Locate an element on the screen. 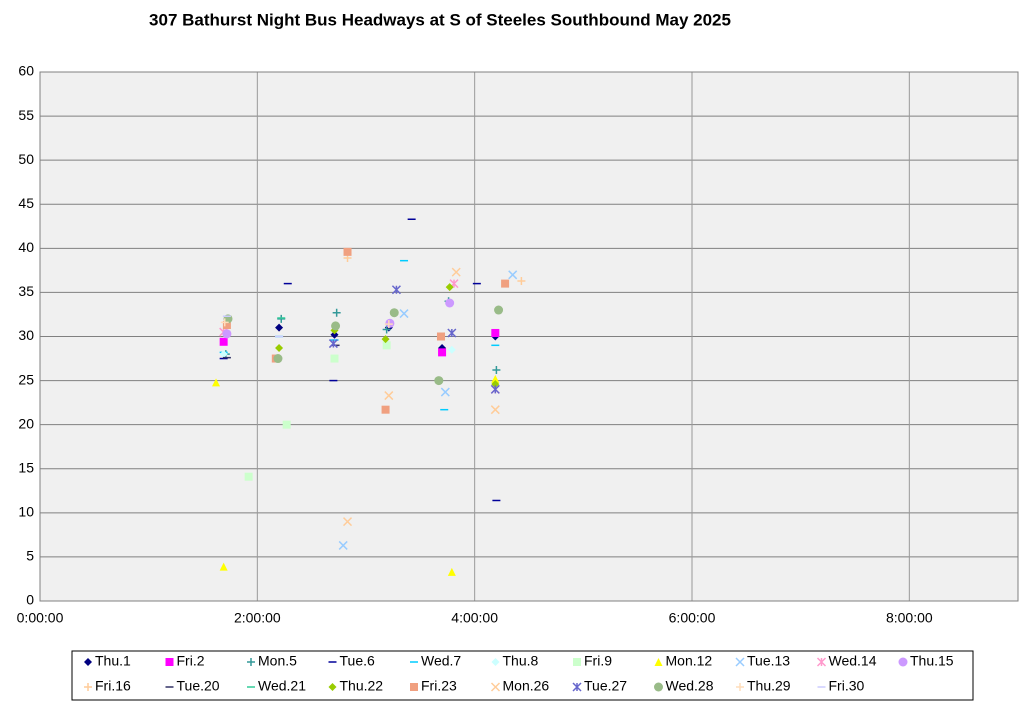 Image resolution: width=1024 pixels, height=710 pixels. legend is located at coordinates (522, 675).